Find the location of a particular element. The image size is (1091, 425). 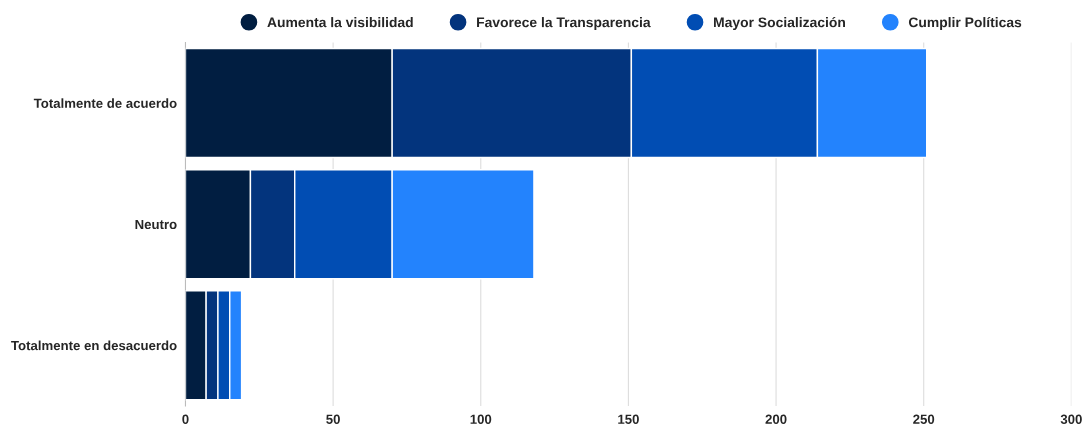

legend-label: Aumenta la visibilidad is located at coordinates (340, 22).